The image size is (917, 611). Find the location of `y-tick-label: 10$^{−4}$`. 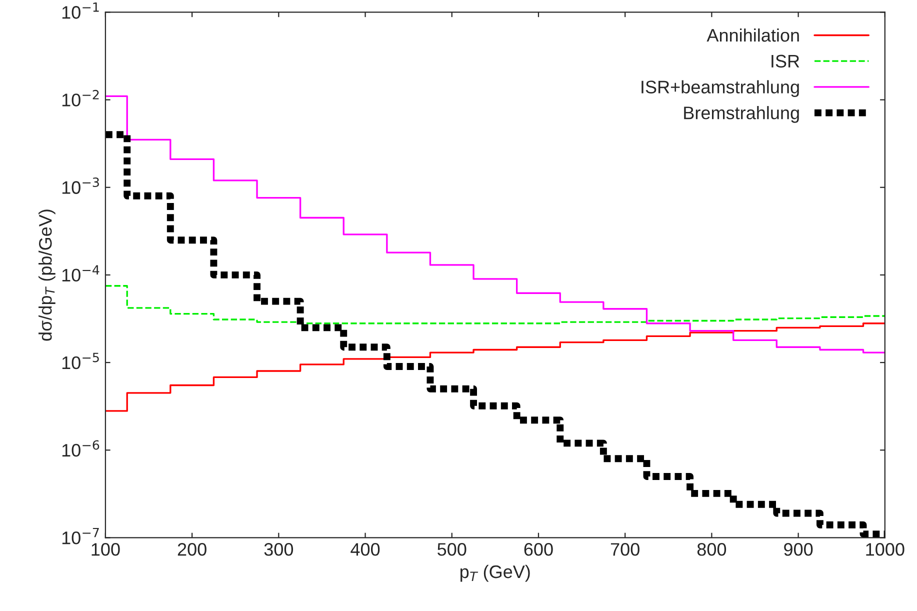

y-tick-label: 10$^{−4}$ is located at coordinates (81, 273).